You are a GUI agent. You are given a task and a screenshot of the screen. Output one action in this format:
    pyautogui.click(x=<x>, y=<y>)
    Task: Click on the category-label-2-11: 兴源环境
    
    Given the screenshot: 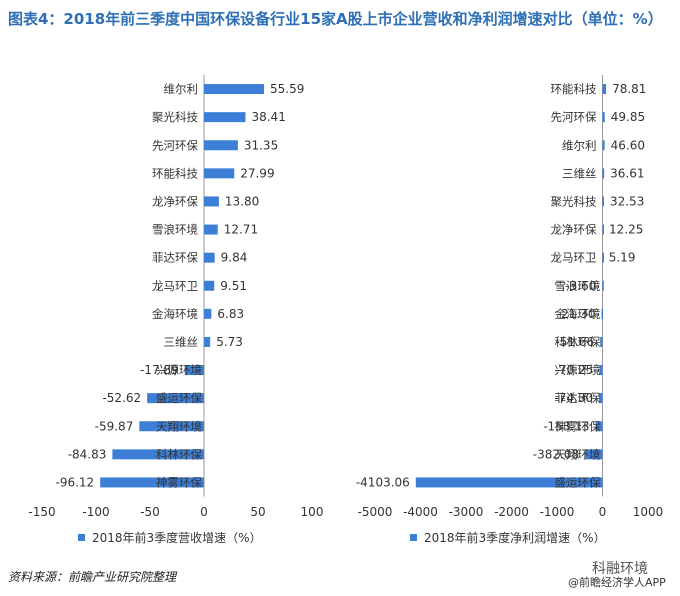 What is the action you would take?
    pyautogui.click(x=578, y=370)
    